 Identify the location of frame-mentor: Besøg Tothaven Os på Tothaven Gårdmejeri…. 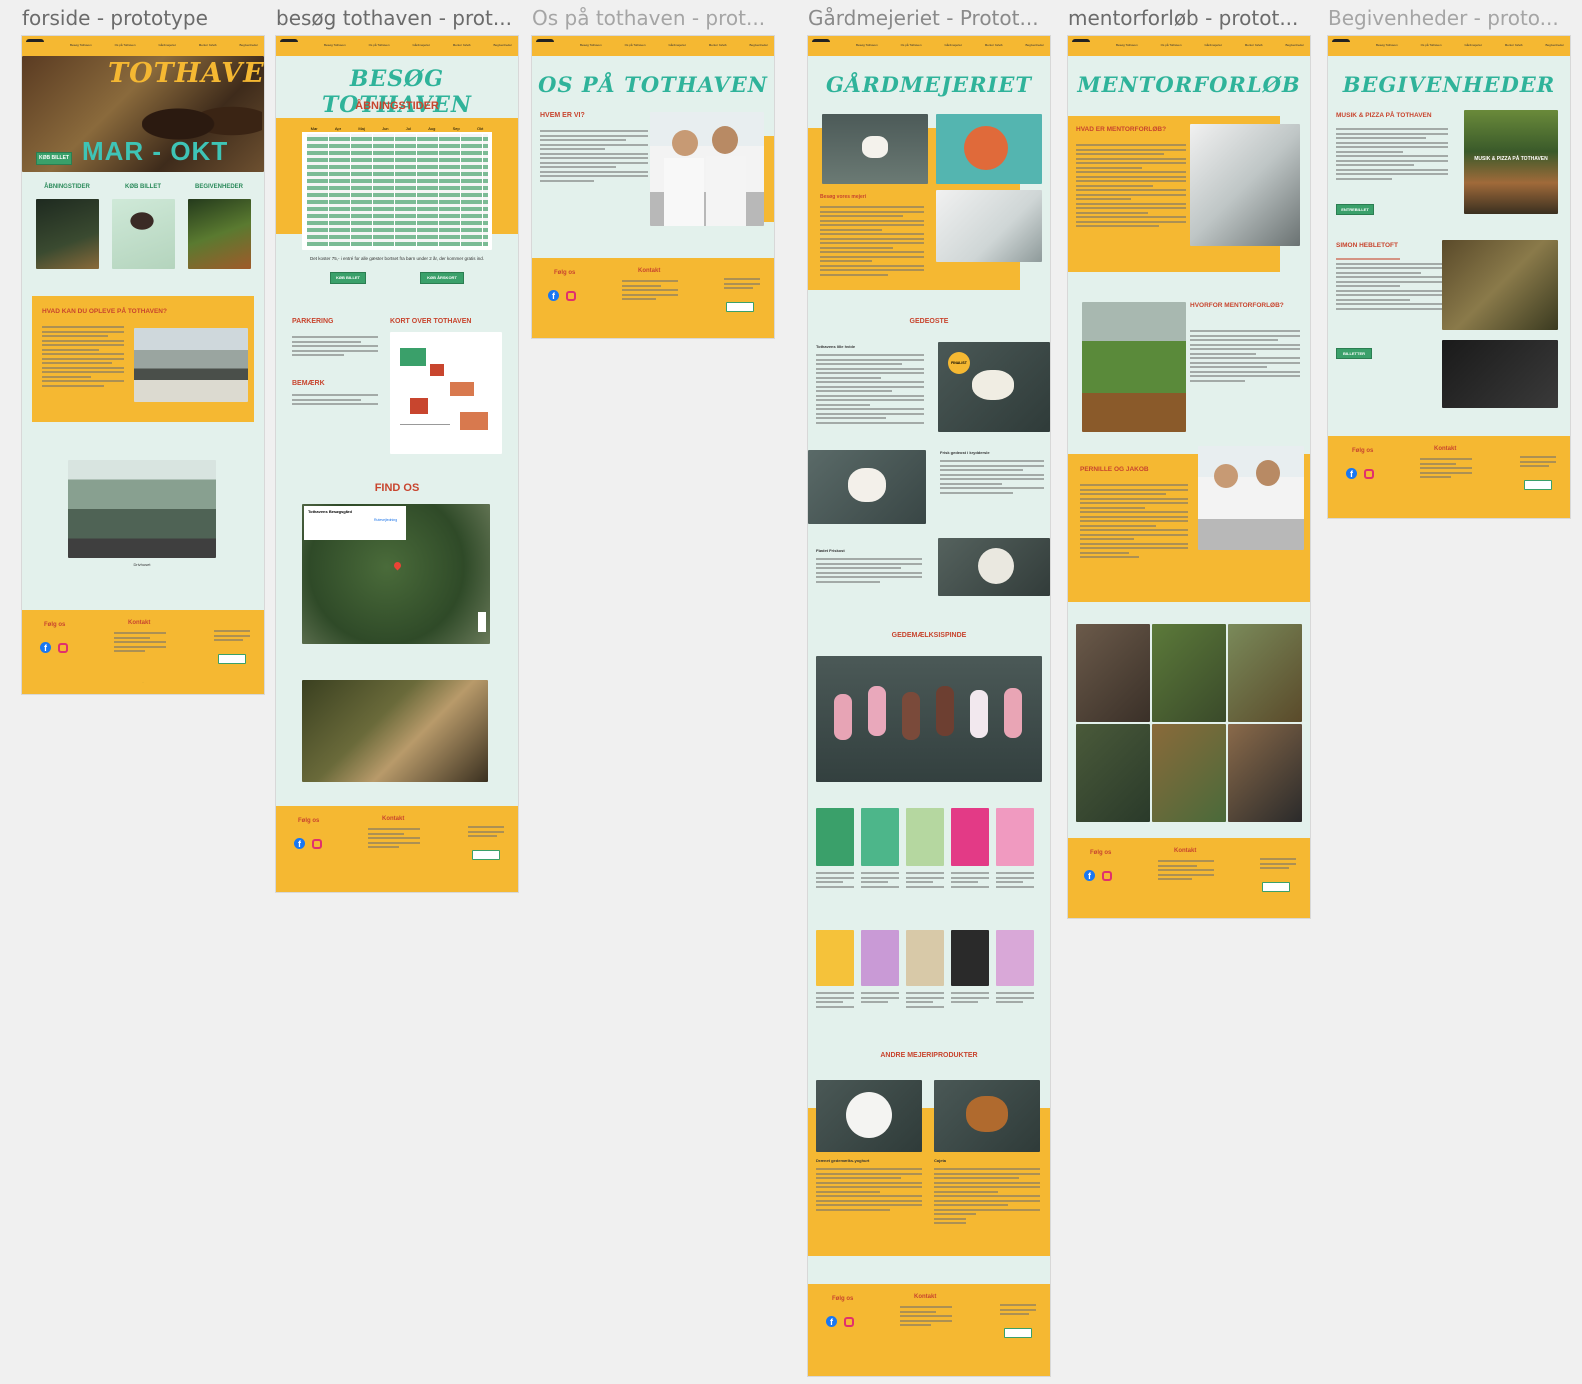
(1189, 477).